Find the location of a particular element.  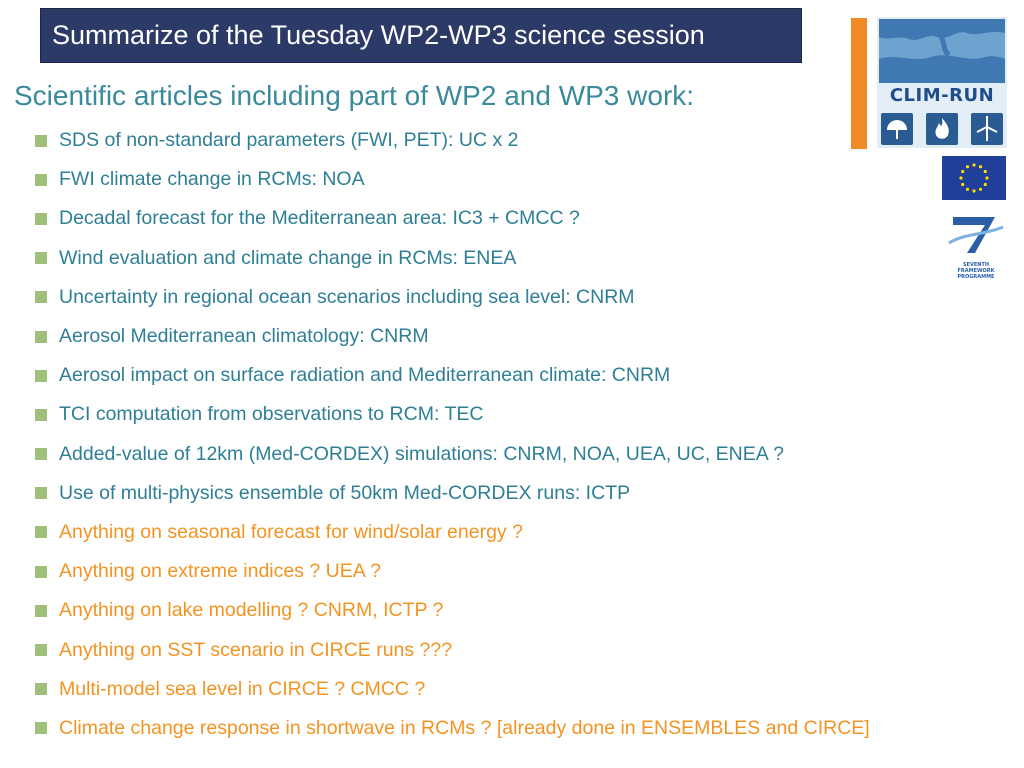

list-item-text: Anything on extreme indices ? UEA ? is located at coordinates (220, 571).